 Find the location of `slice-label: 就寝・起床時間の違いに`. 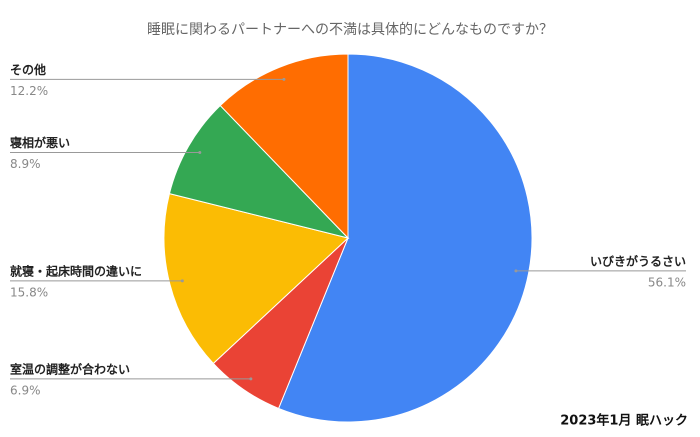

slice-label: 就寝・起床時間の違いに is located at coordinates (76, 270).